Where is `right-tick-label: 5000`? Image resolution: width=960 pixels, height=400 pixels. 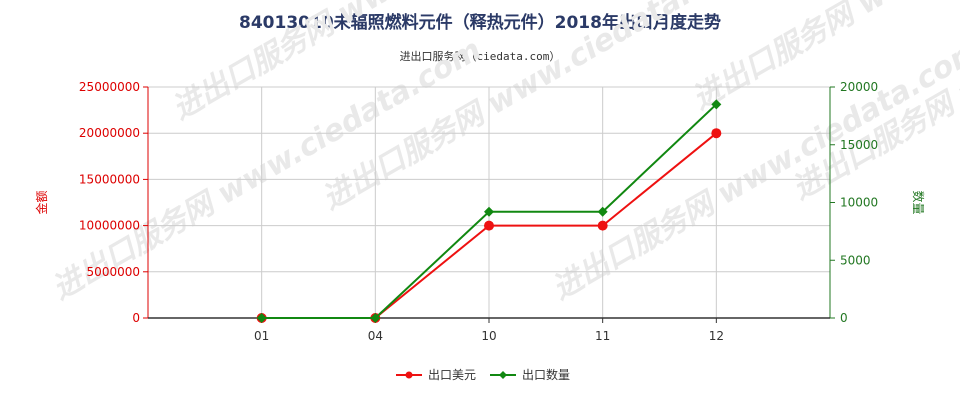 right-tick-label: 5000 is located at coordinates (855, 260).